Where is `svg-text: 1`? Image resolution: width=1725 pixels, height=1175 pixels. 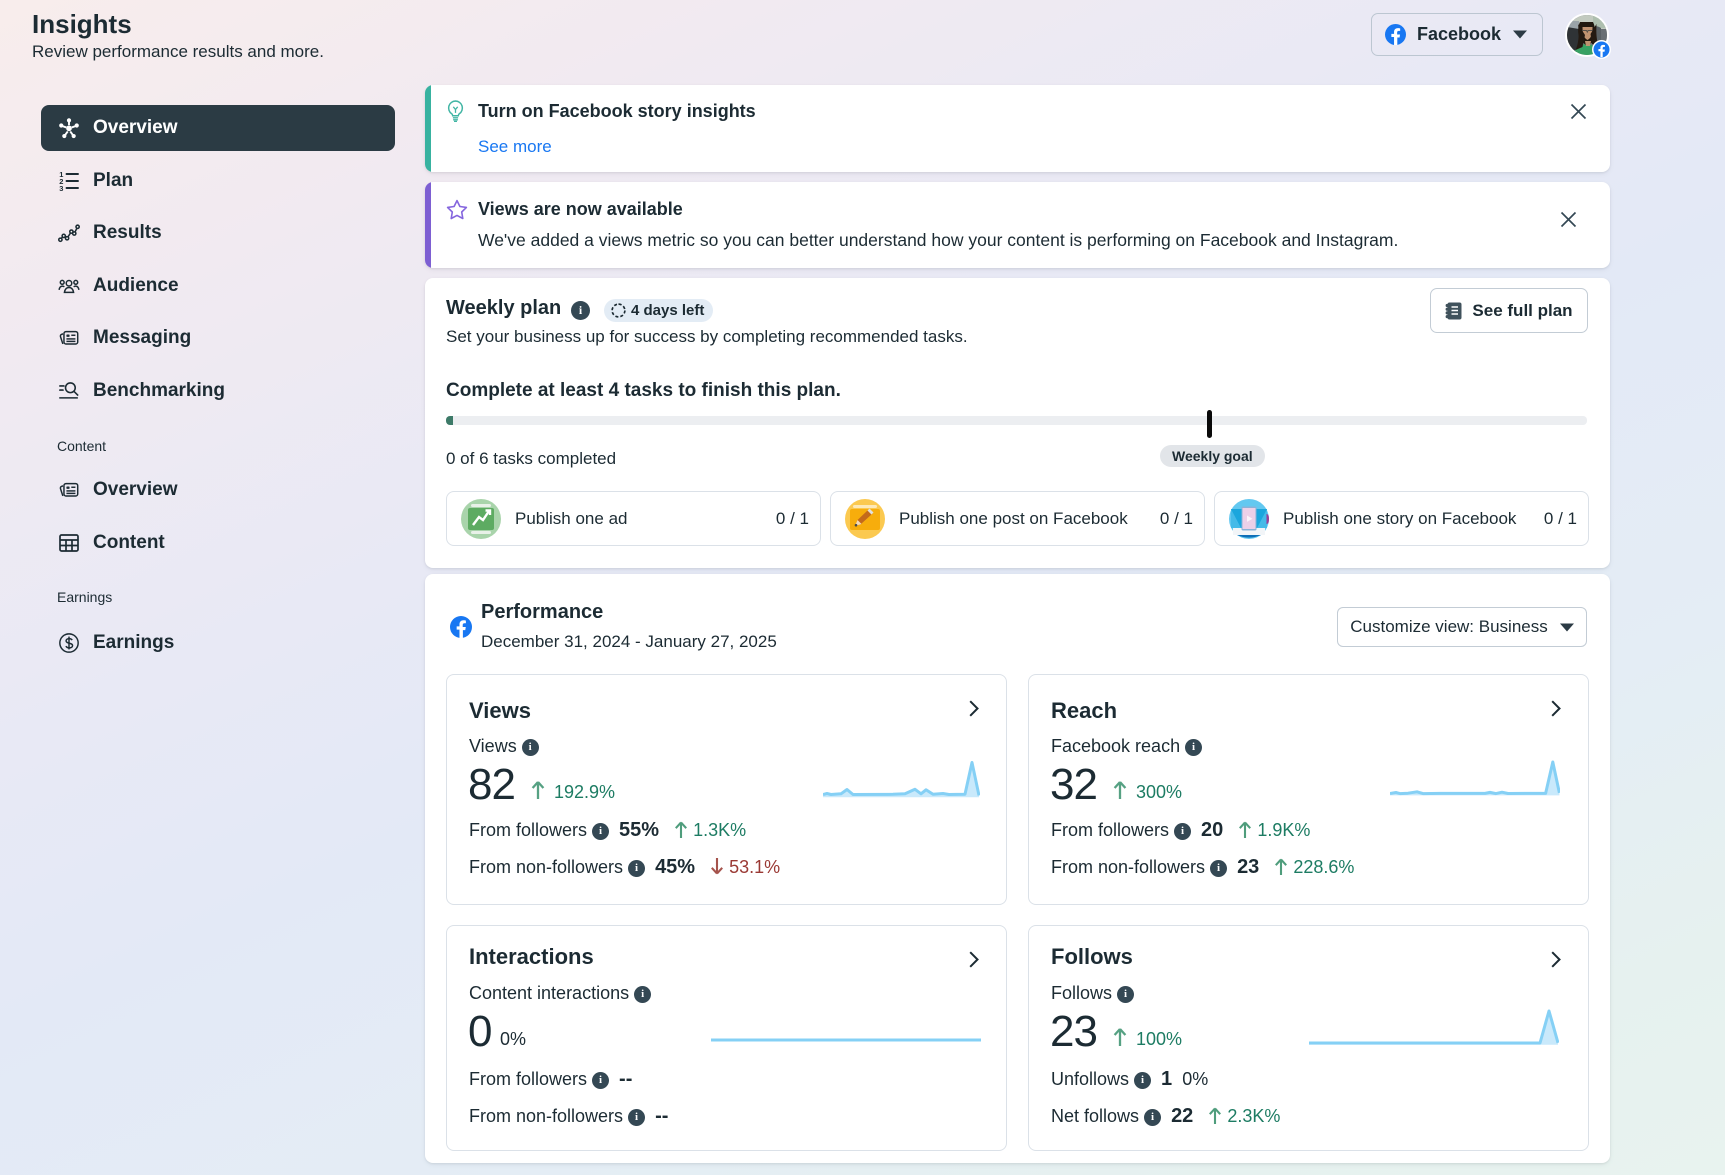
svg-text: 1 is located at coordinates (61, 174).